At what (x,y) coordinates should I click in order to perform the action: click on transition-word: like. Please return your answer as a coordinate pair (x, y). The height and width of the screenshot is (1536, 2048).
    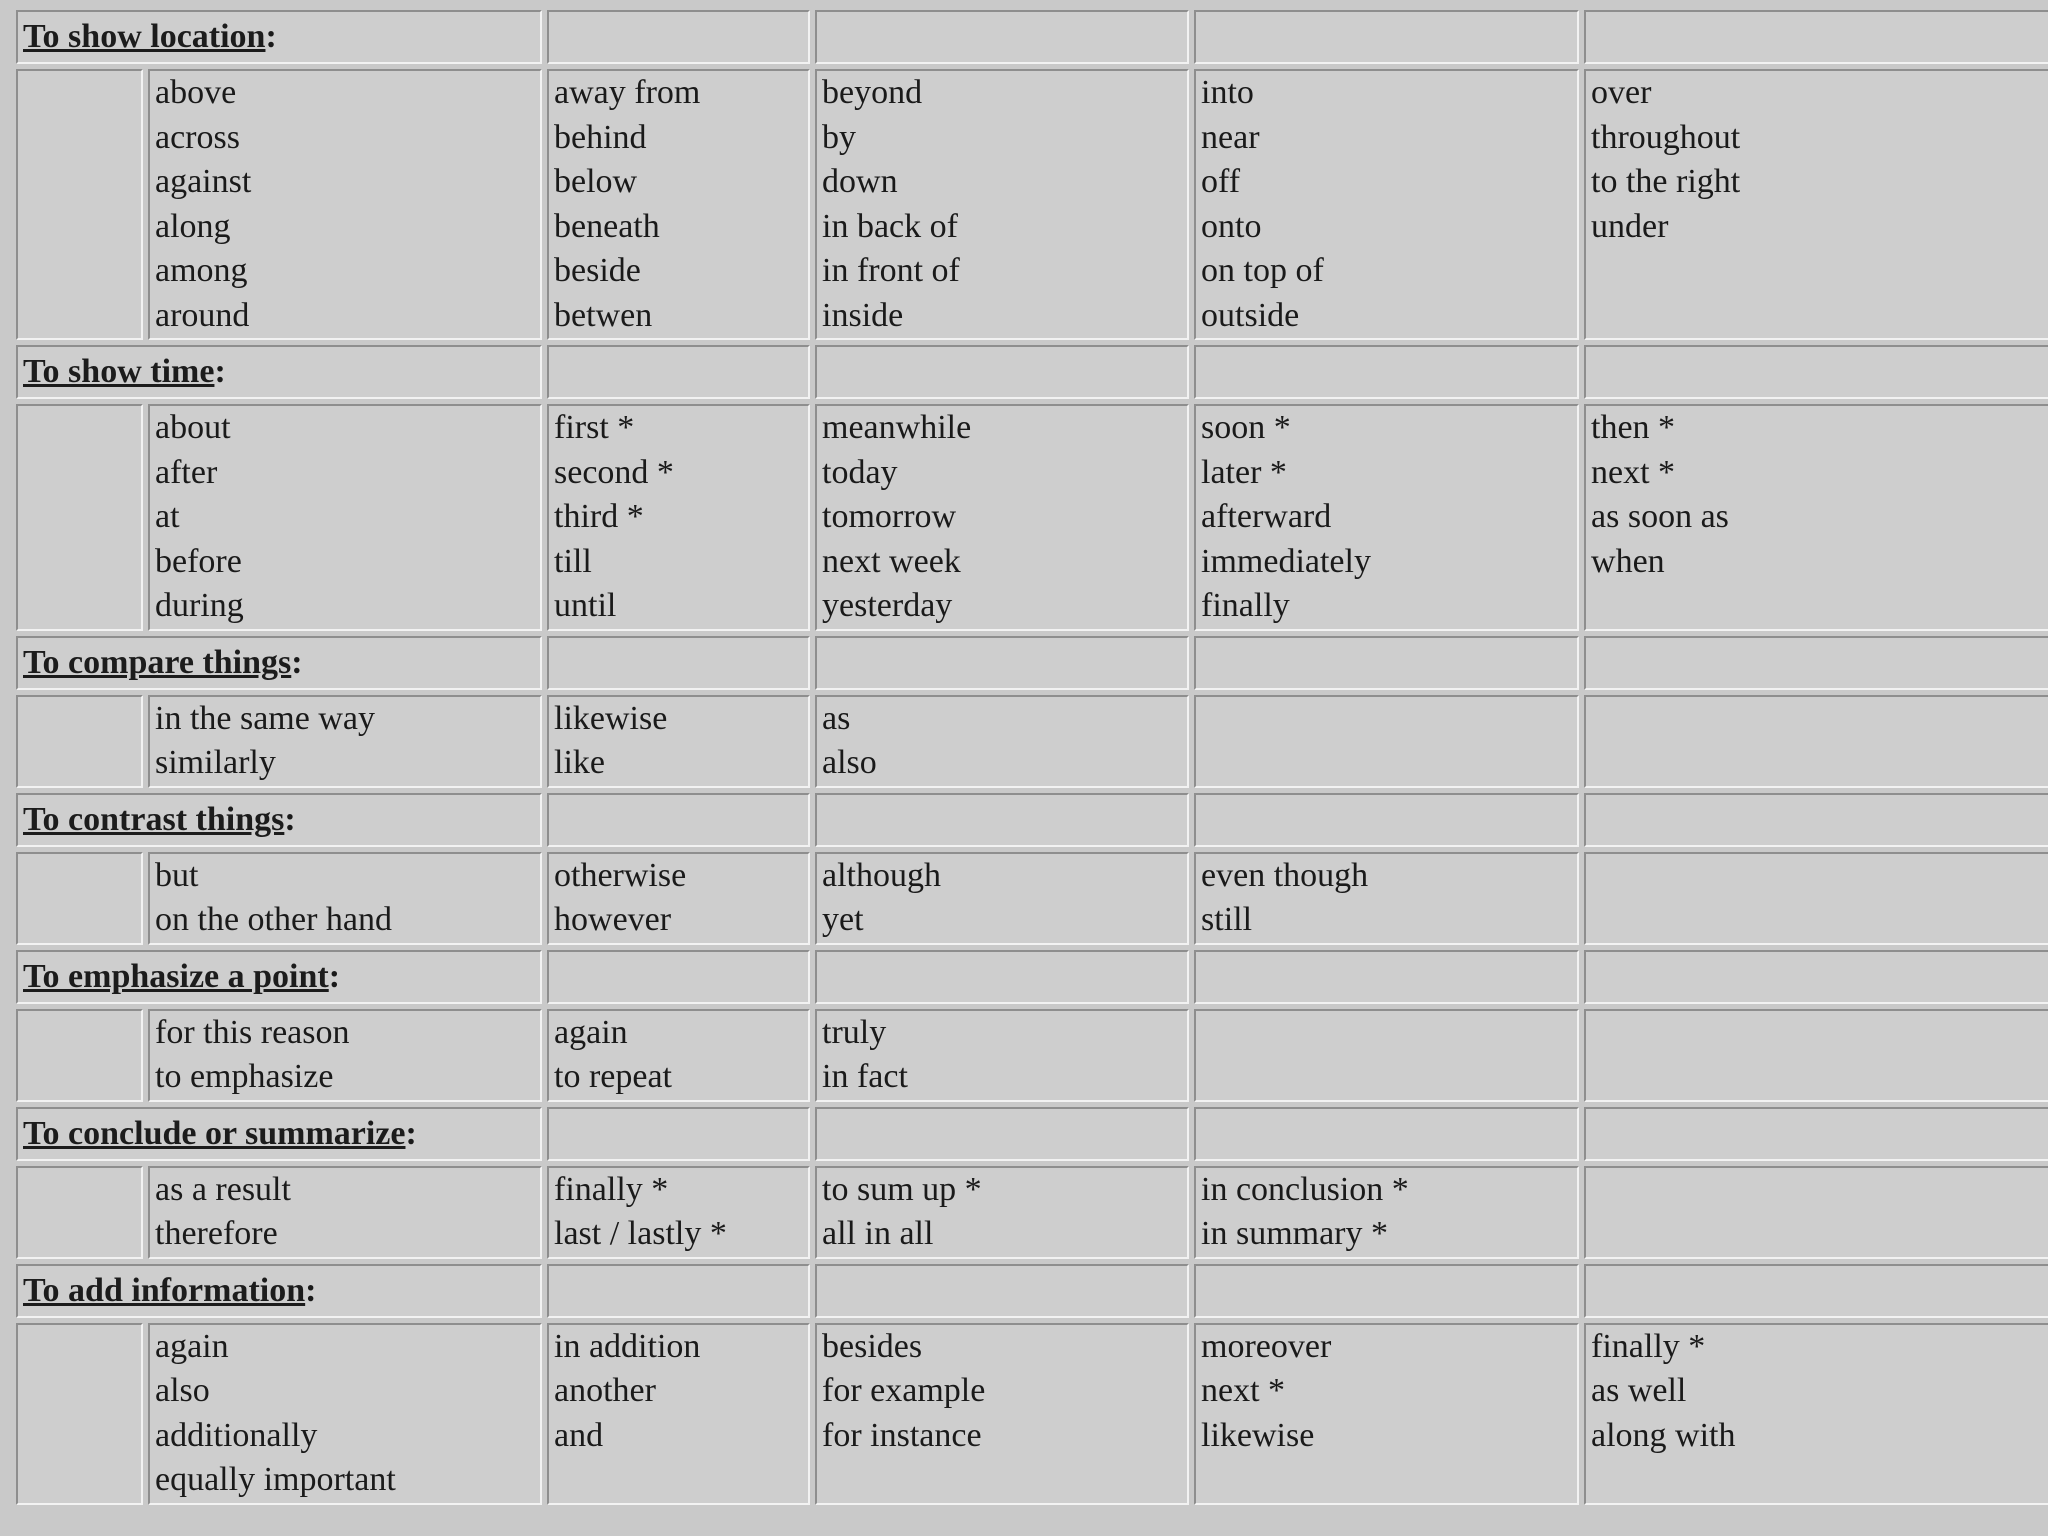
    Looking at the image, I should click on (579, 762).